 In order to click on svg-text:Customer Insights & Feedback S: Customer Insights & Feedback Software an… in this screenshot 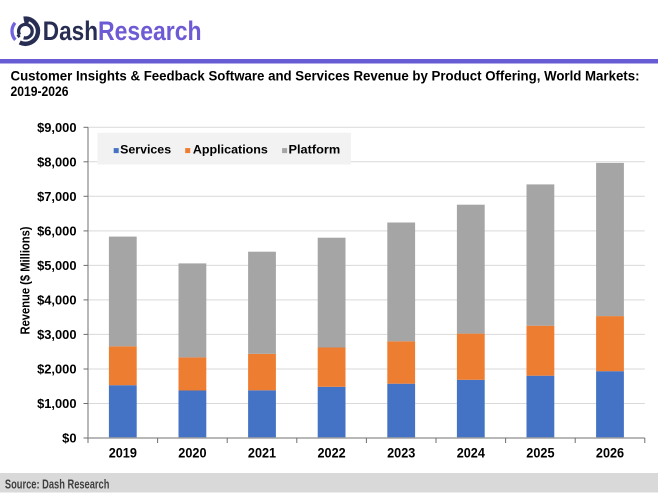, I will do `click(325, 77)`.